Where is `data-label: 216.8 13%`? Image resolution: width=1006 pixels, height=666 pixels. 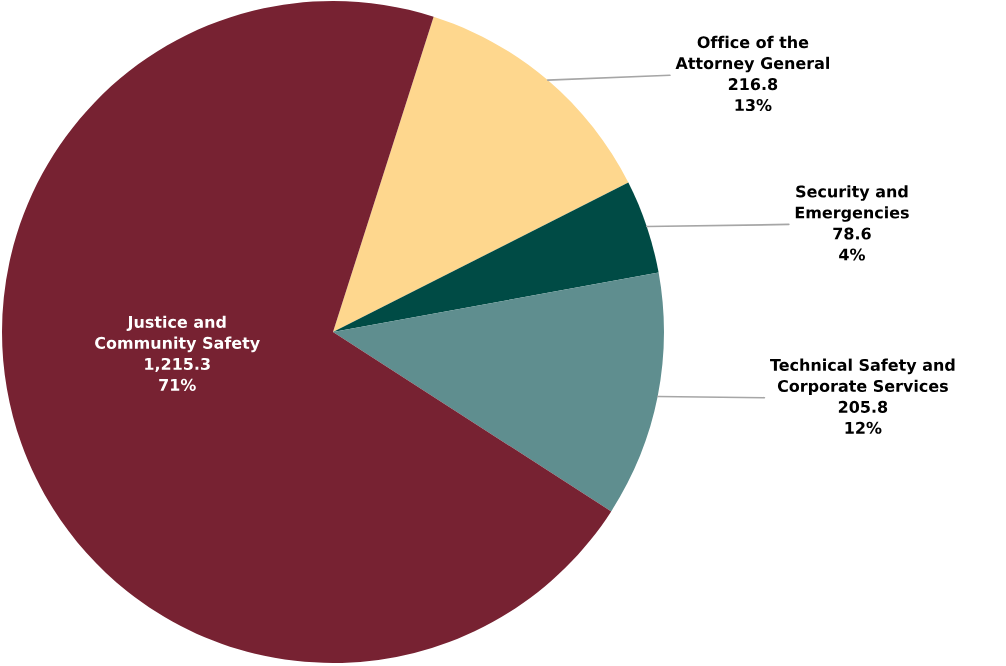
data-label: 216.8 13% is located at coordinates (753, 95).